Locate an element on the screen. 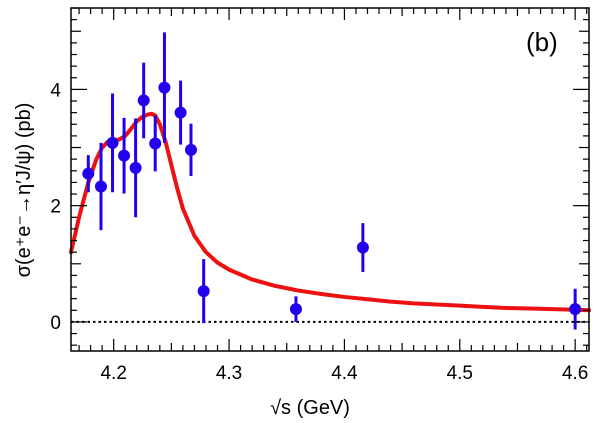  y-axis-label: σ(e⁺e⁻→η′J/ψ) (pb) is located at coordinates (24, 190).